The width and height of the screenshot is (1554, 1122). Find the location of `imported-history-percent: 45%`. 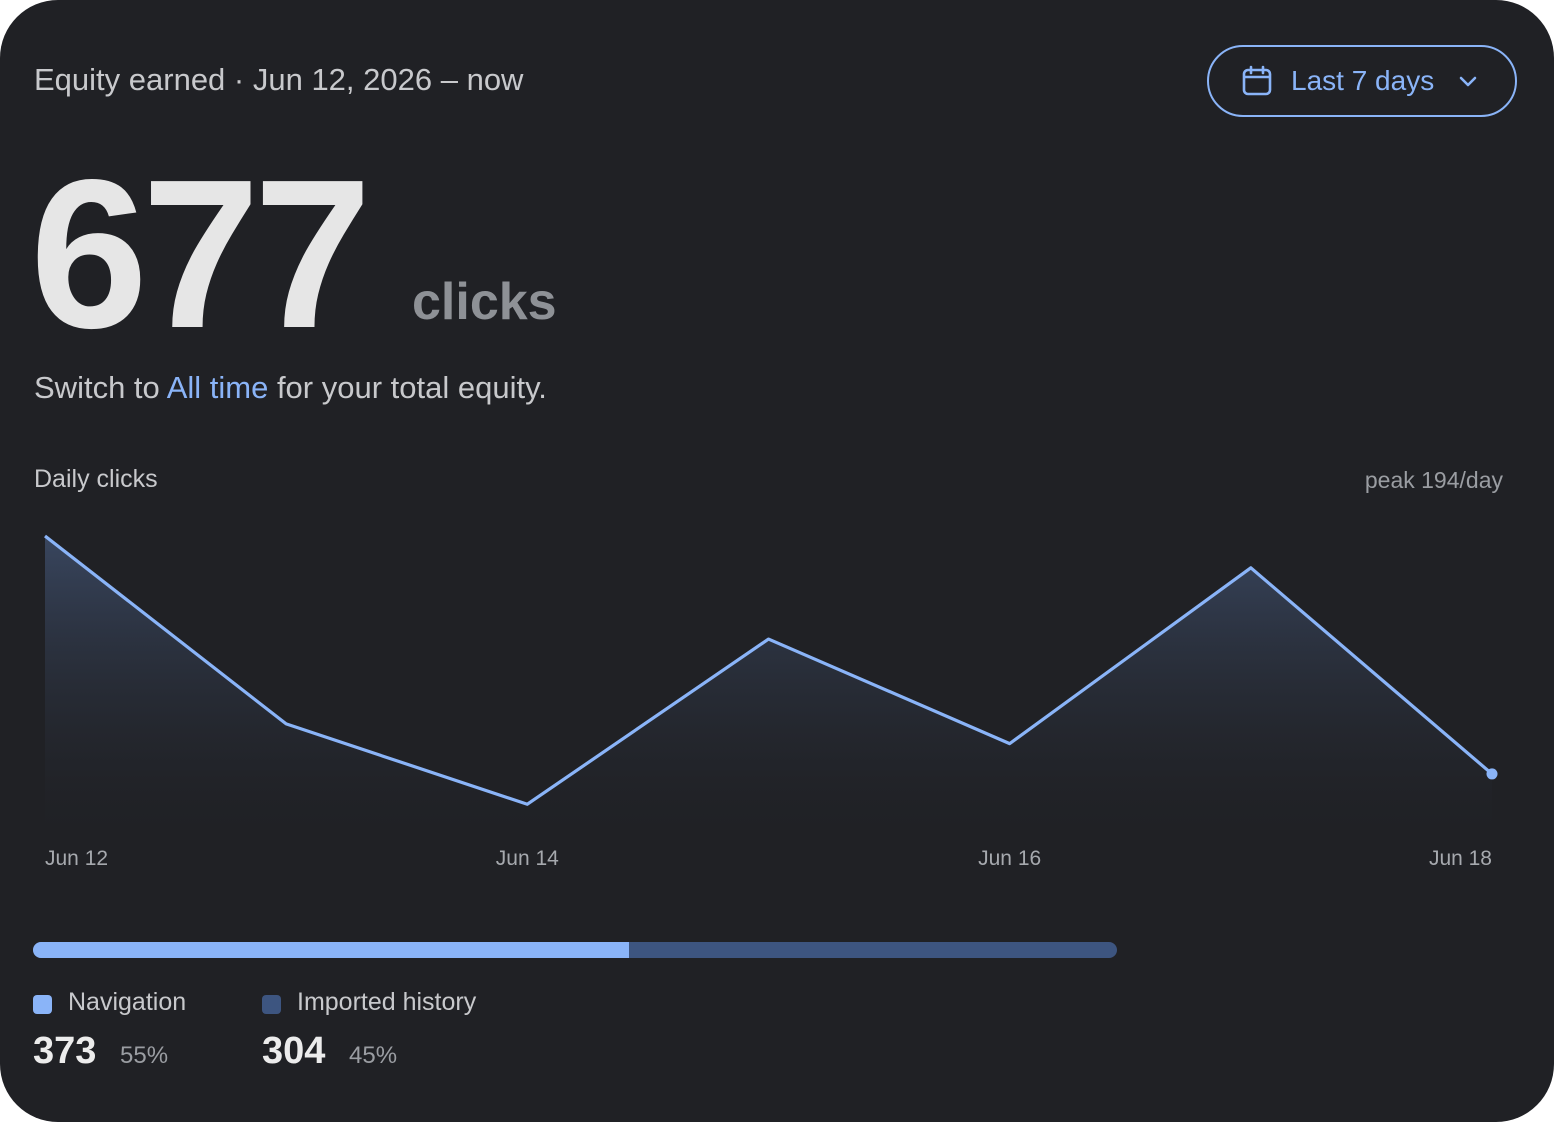

imported-history-percent: 45% is located at coordinates (373, 1055).